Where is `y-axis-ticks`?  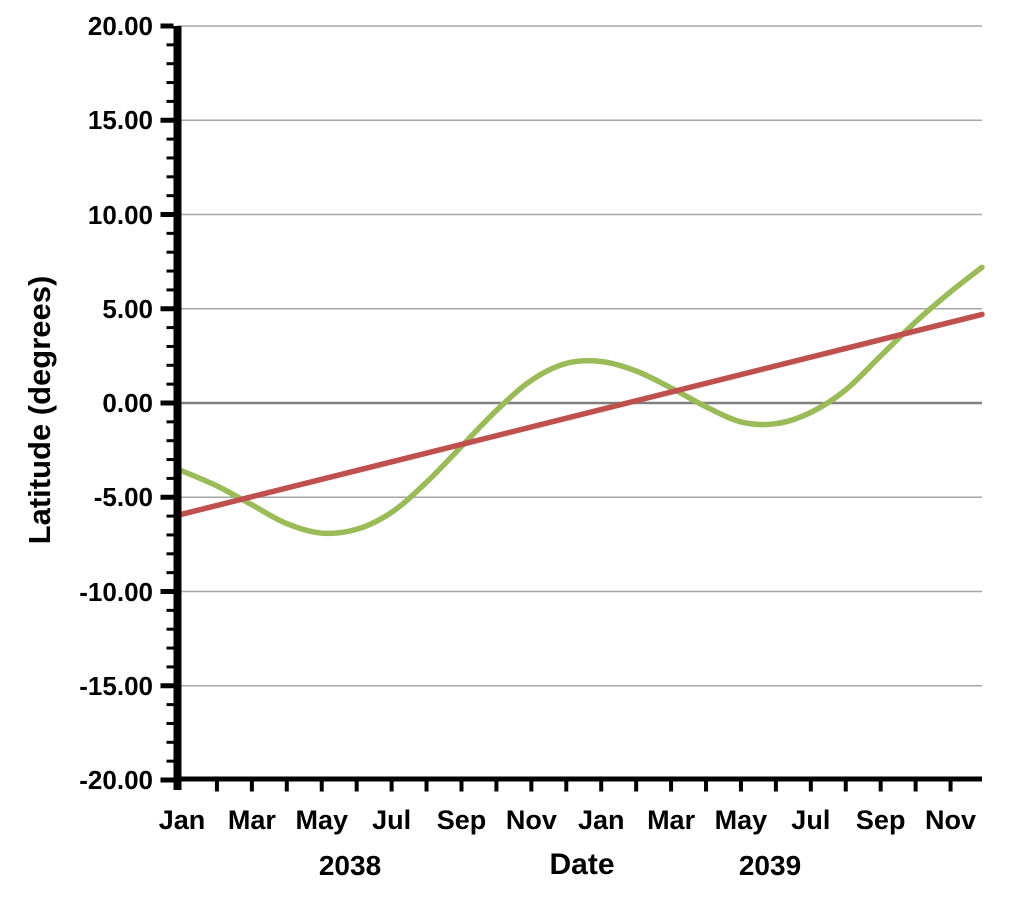 y-axis-ticks is located at coordinates (167, 403).